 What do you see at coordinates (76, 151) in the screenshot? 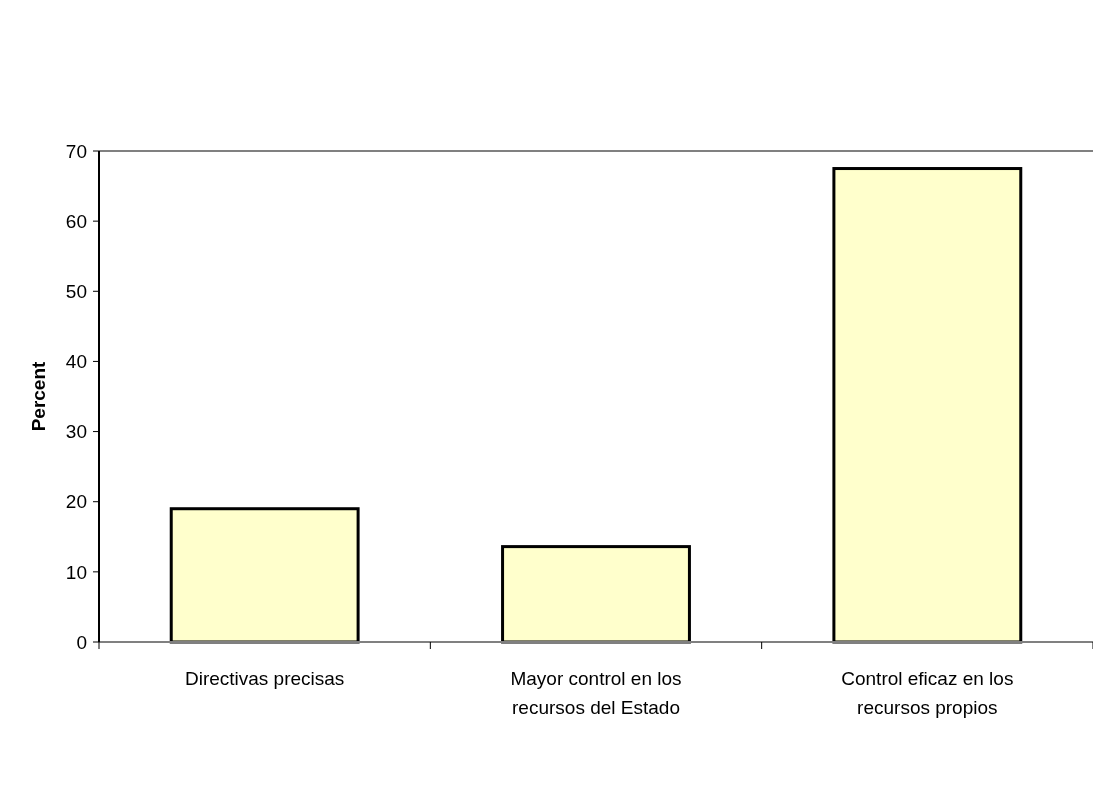
I see `y-tick-label: 70` at bounding box center [76, 151].